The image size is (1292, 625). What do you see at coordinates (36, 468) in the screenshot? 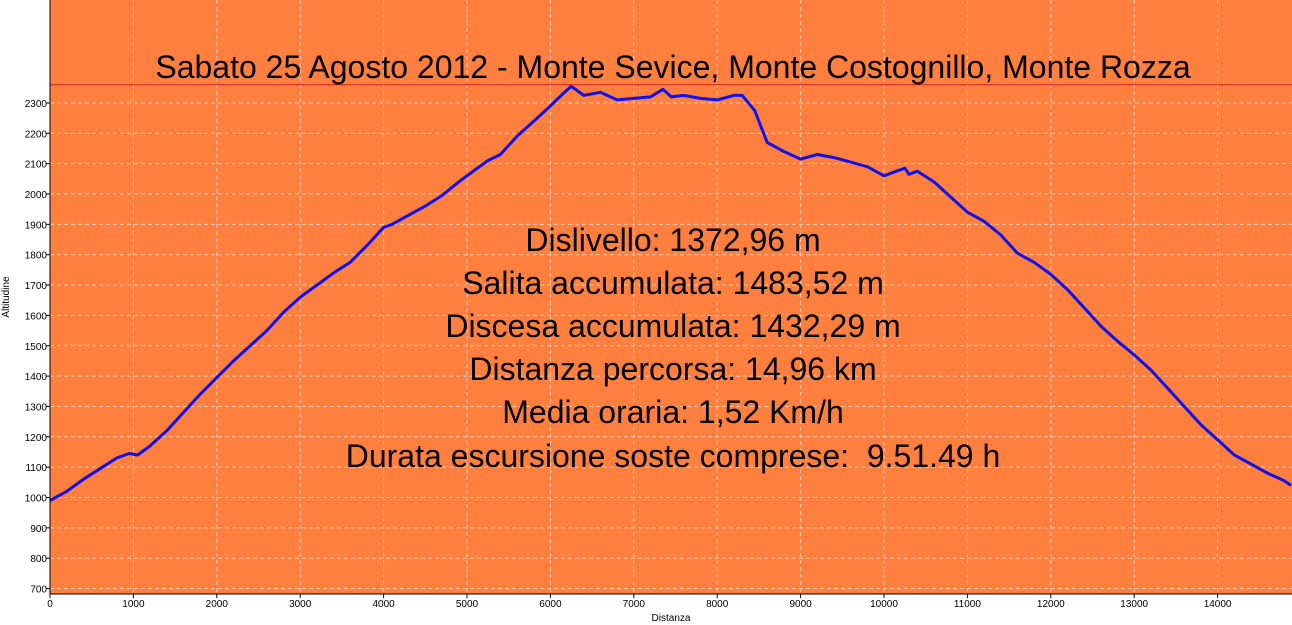
I see `y-tick-label-1100: 1100` at bounding box center [36, 468].